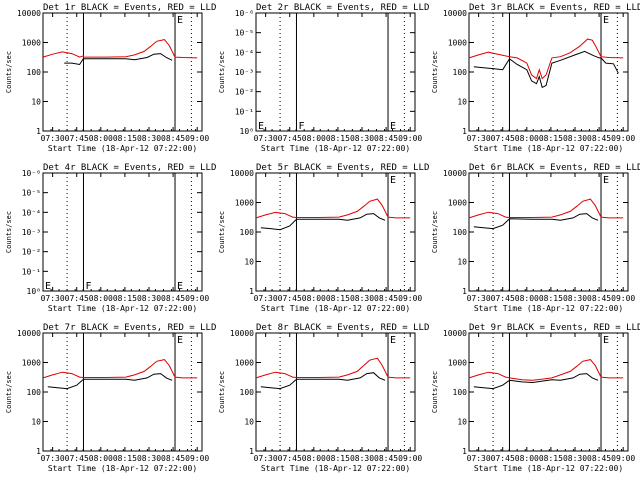  Describe the element at coordinates (129, 328) in the screenshot. I see `panel-title: Det 7r BLACK = Events, RED = LLD` at that location.